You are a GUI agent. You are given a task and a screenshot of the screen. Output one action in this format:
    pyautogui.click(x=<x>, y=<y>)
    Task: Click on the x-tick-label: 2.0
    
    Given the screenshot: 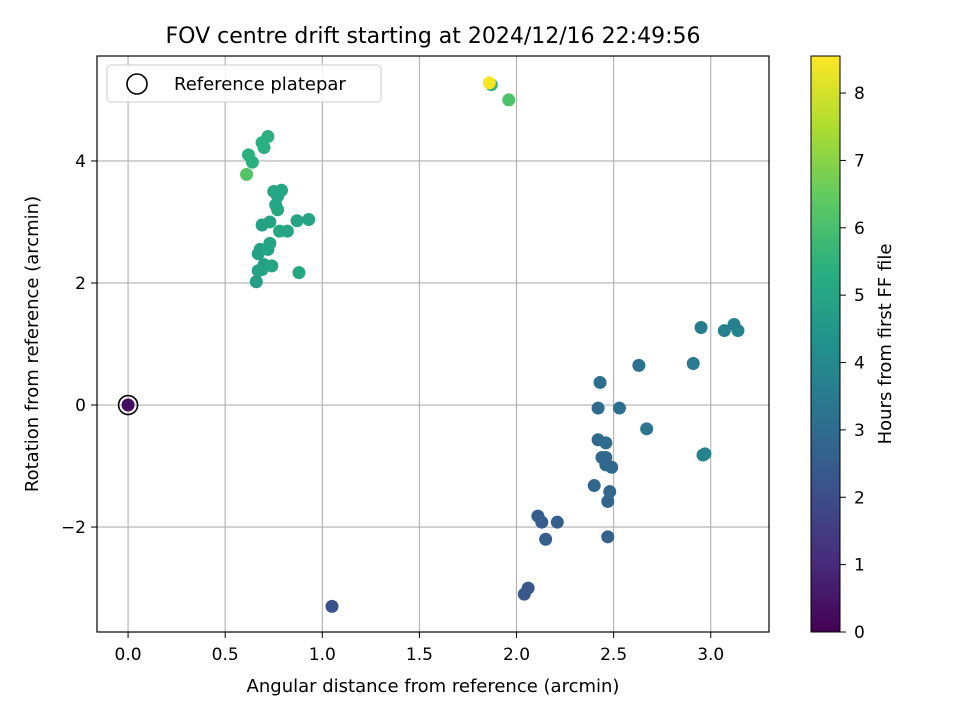 What is the action you would take?
    pyautogui.click(x=516, y=655)
    